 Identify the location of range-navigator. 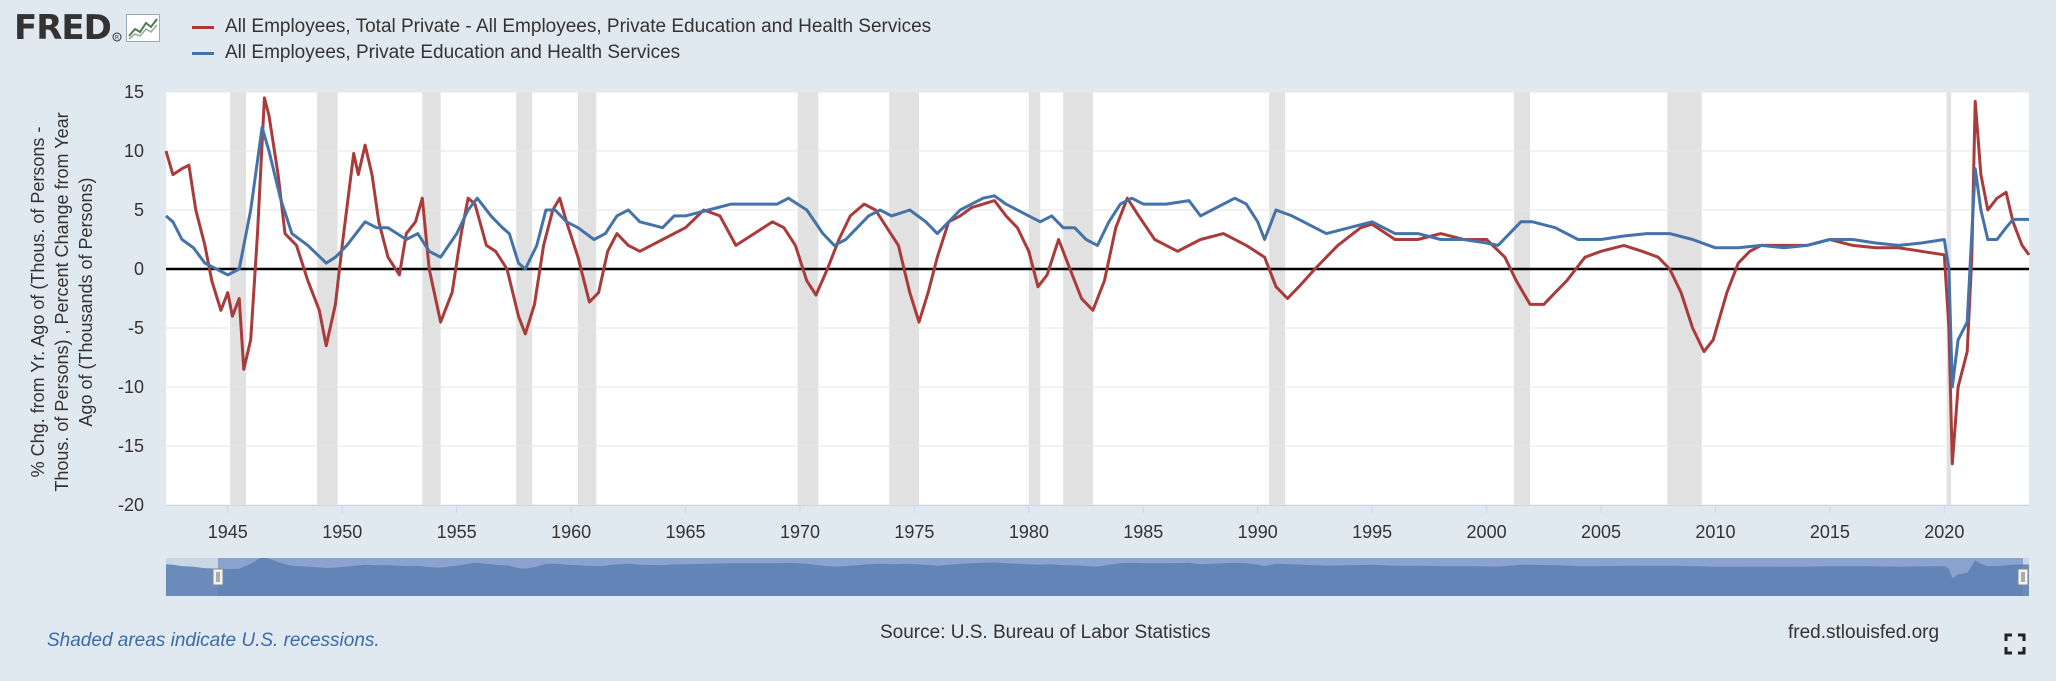
(1097, 577).